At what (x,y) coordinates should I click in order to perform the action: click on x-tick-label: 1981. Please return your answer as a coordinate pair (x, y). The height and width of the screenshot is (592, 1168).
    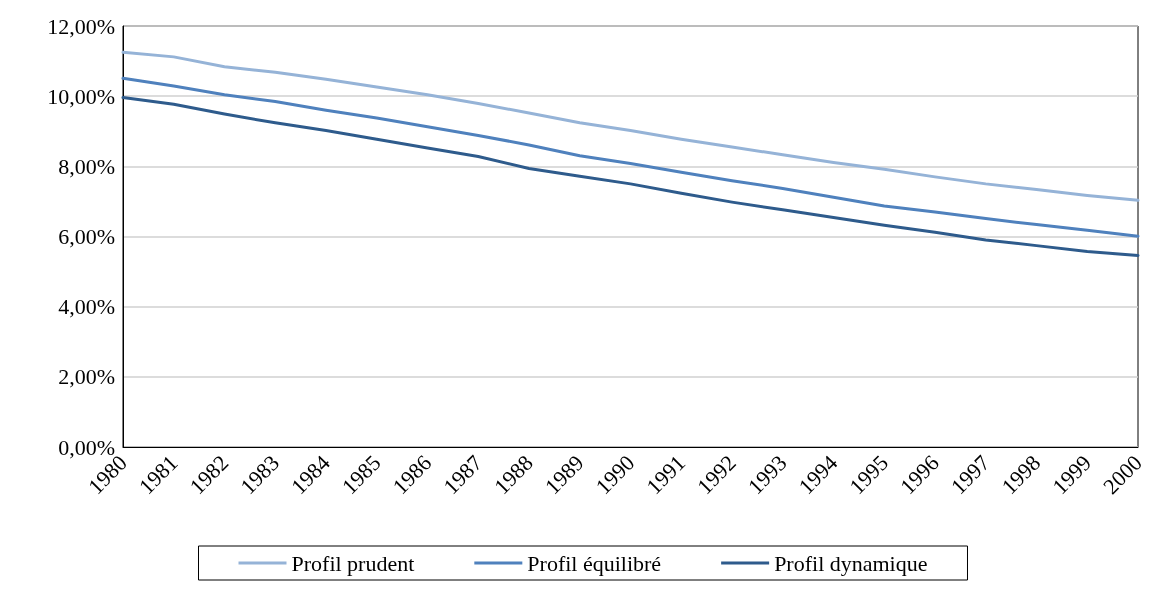
    Looking at the image, I should click on (158, 474).